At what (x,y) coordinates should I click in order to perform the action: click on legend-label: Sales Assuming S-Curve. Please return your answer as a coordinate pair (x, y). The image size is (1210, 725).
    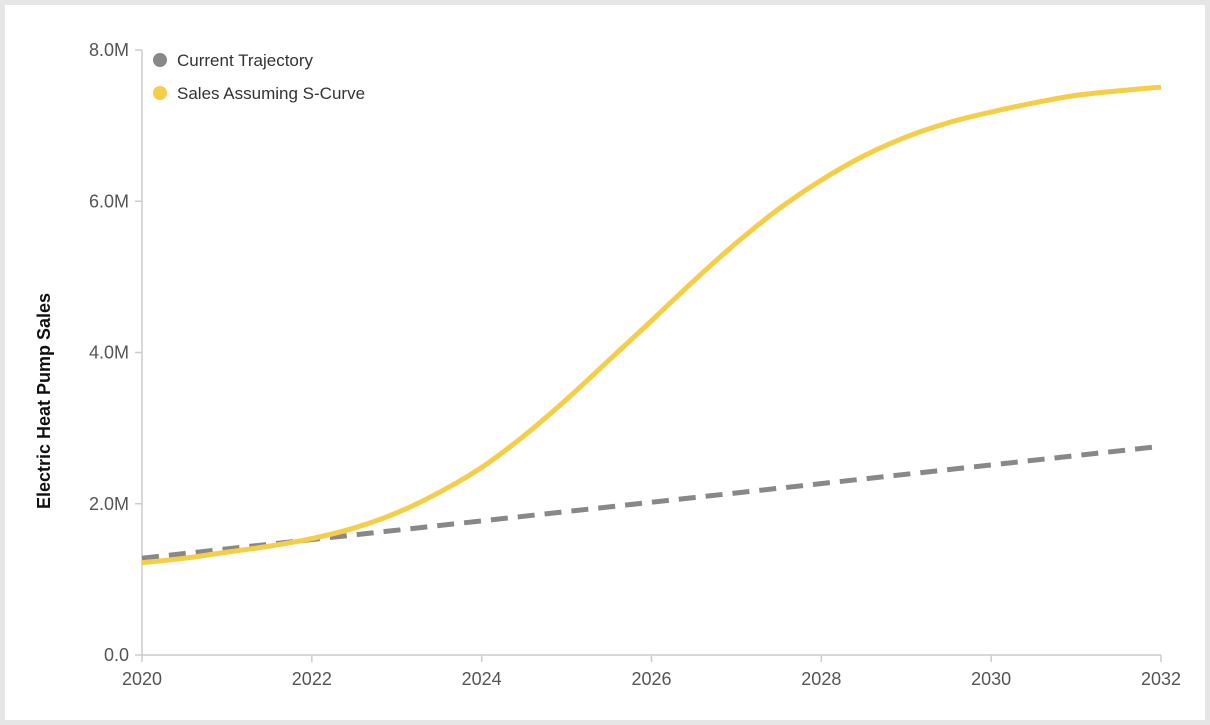
    Looking at the image, I should click on (271, 93).